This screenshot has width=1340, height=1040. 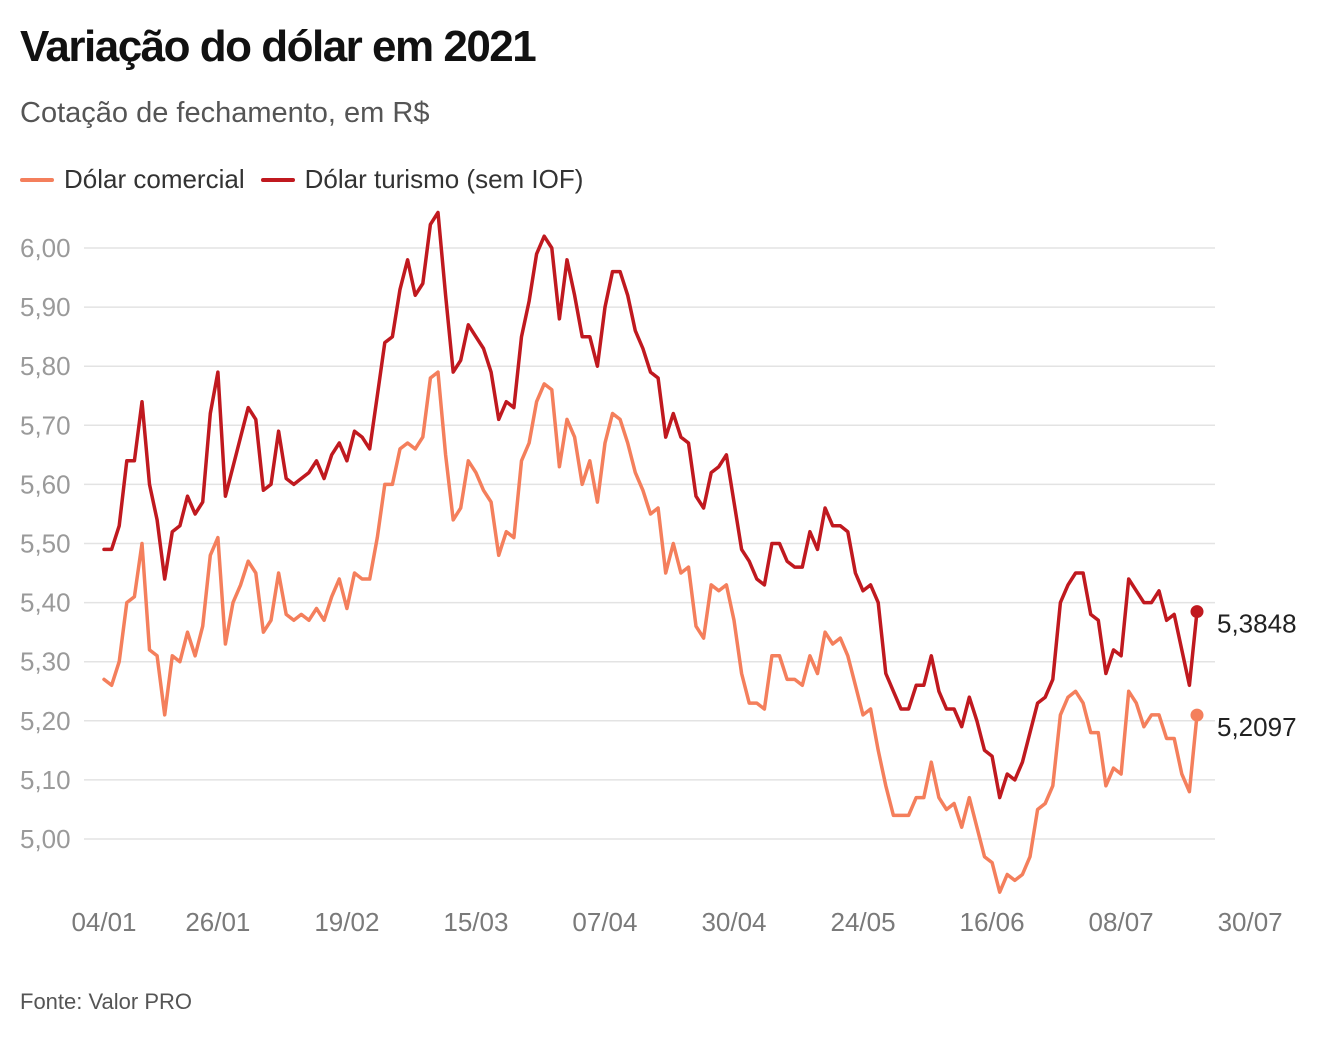 What do you see at coordinates (37, 179) in the screenshot?
I see `legend-swatch-comercial` at bounding box center [37, 179].